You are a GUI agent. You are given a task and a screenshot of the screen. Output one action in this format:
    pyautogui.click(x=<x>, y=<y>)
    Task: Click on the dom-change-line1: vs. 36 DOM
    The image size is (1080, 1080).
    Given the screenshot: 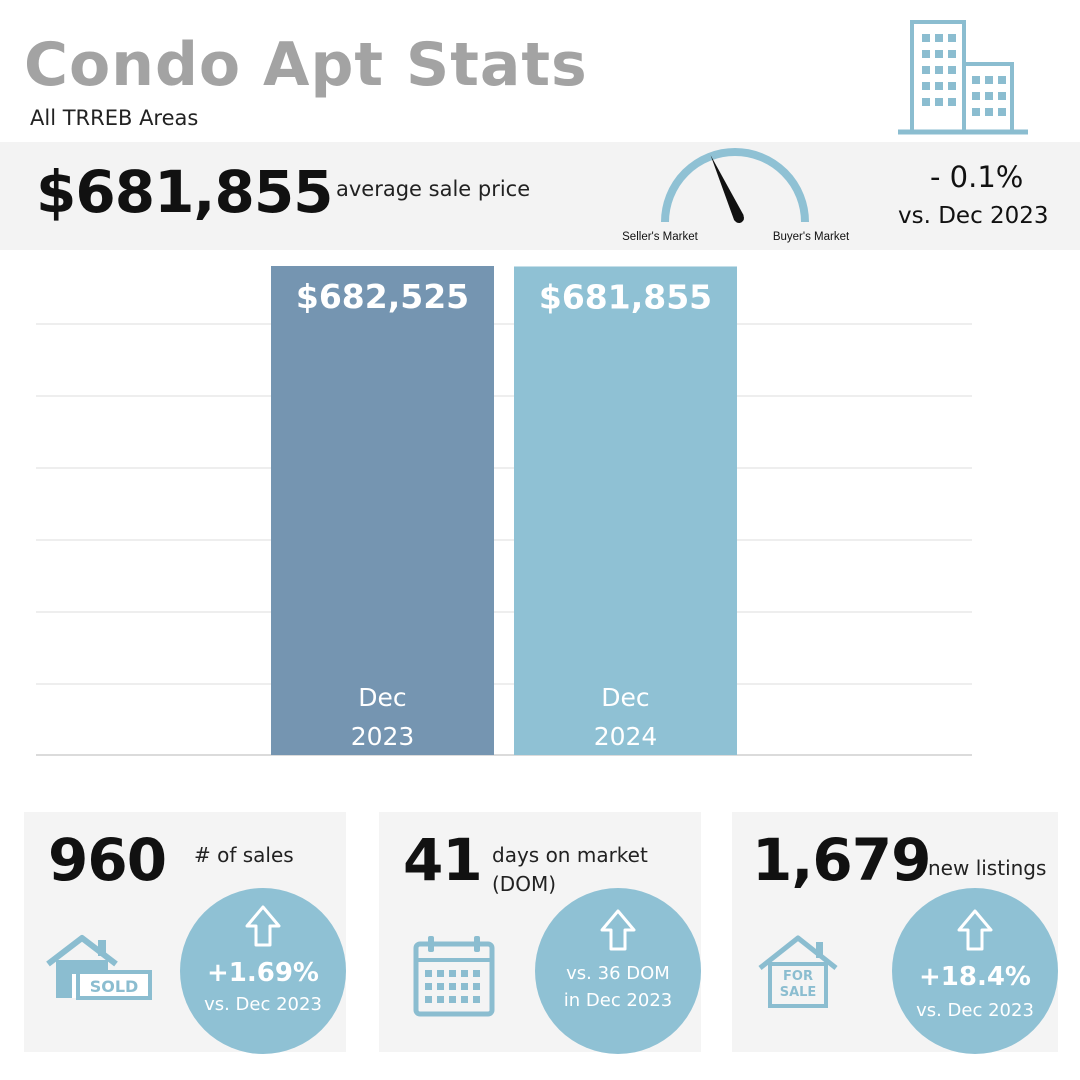 What is the action you would take?
    pyautogui.click(x=618, y=973)
    